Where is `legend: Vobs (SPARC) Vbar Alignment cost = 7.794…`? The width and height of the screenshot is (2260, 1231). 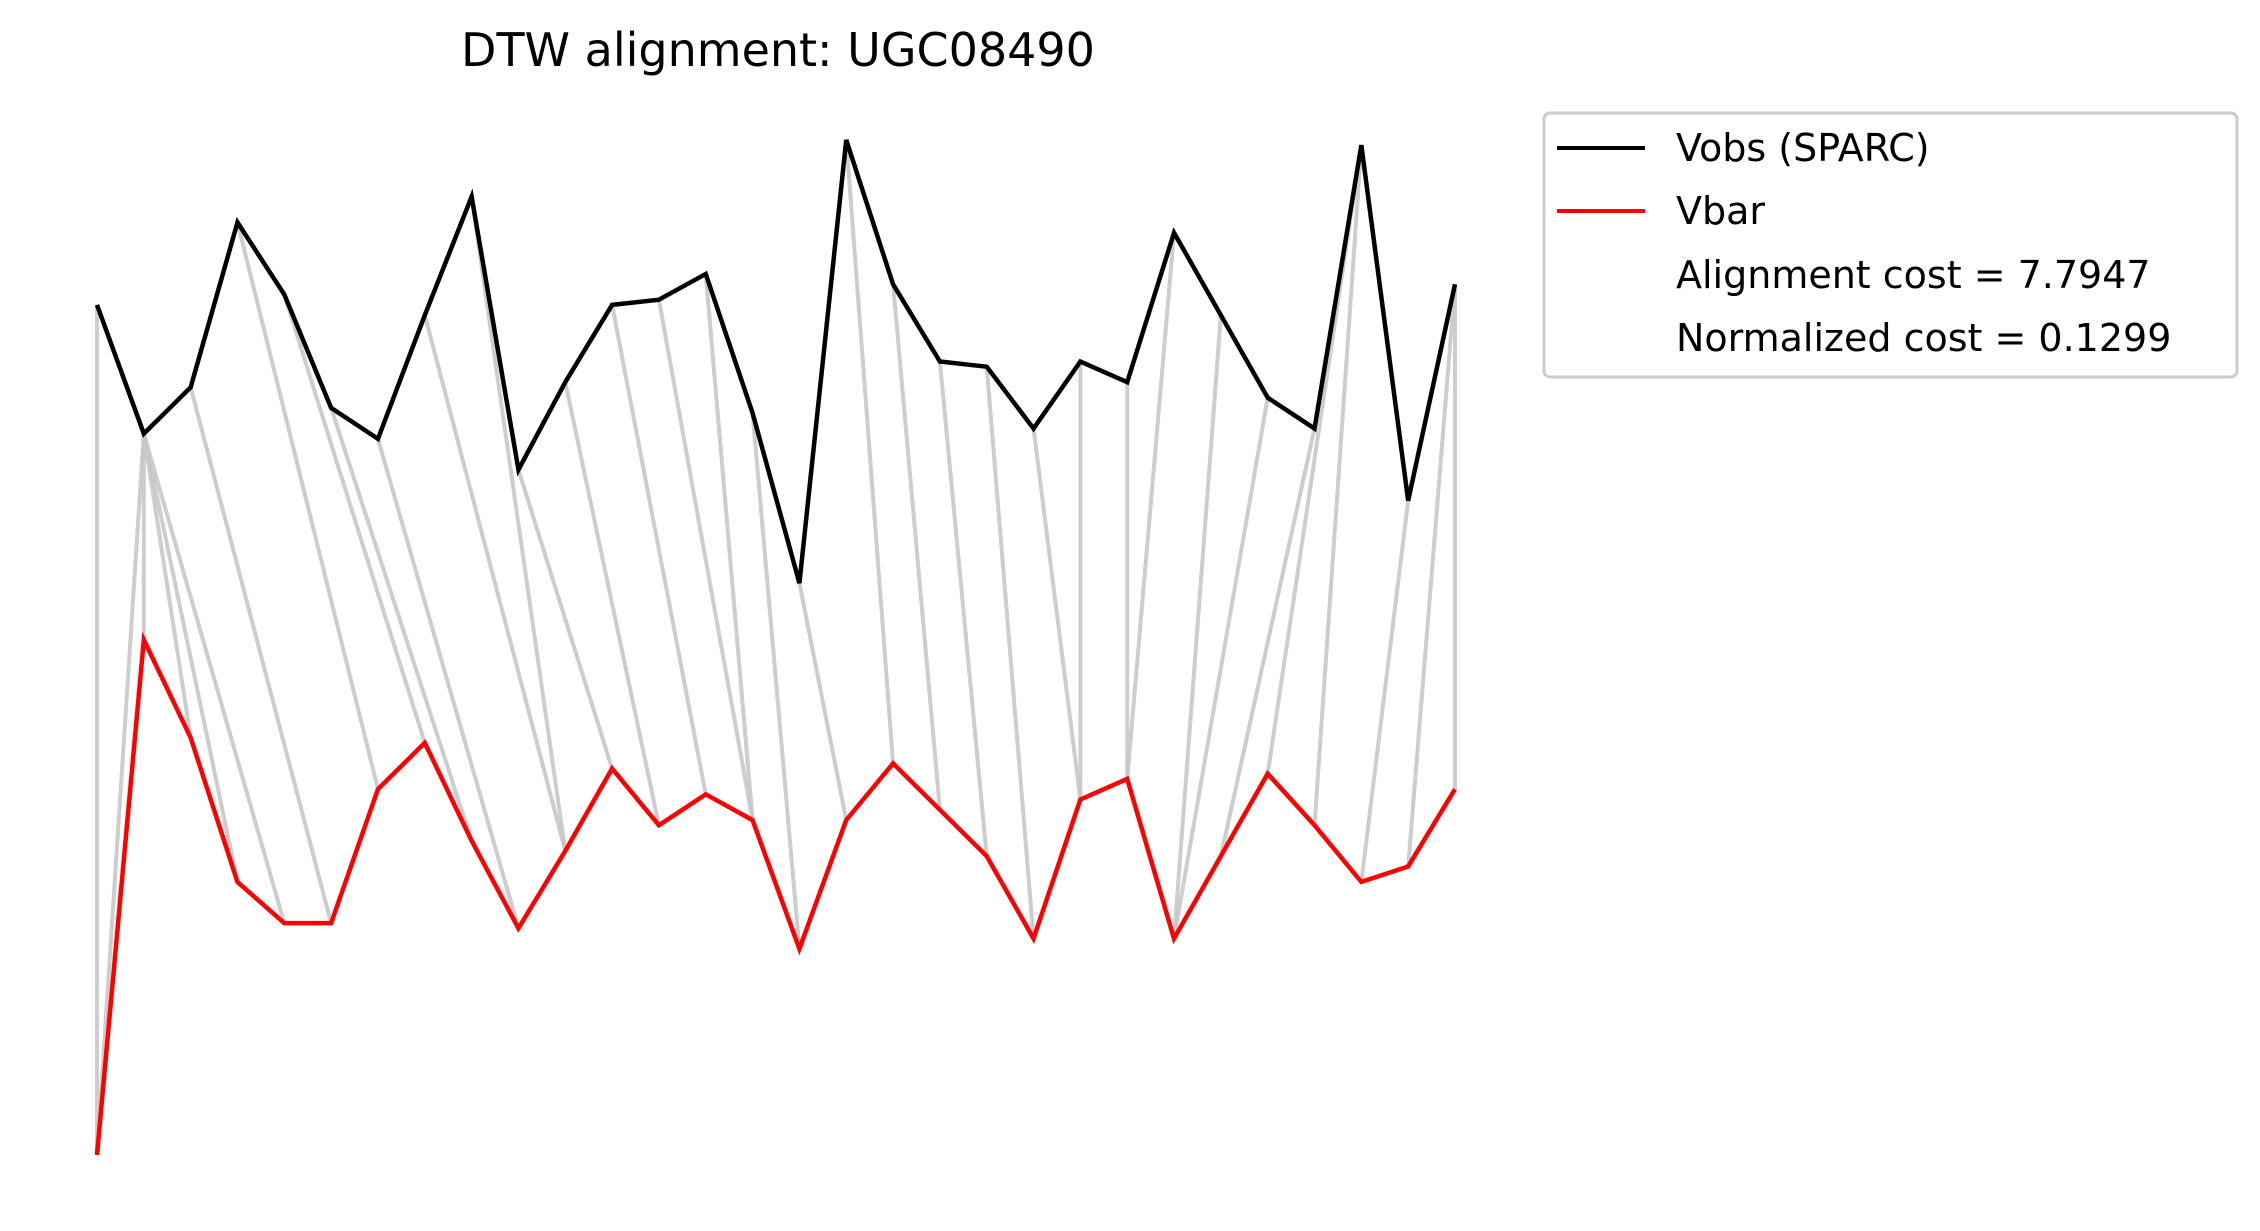 legend: Vobs (SPARC) Vbar Alignment cost = 7.794… is located at coordinates (1890, 245).